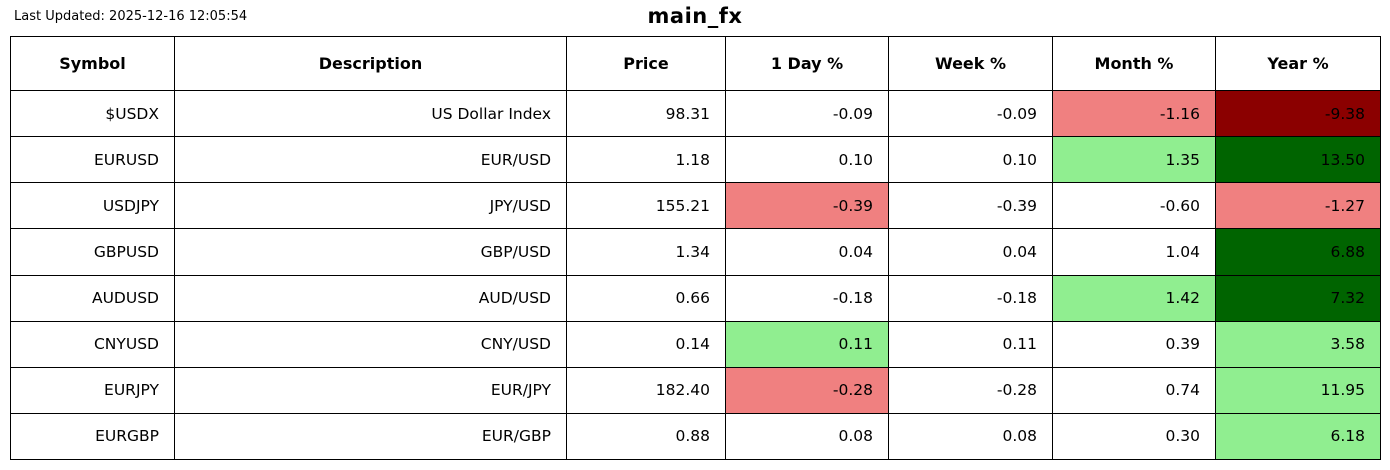 This screenshot has width=1390, height=470. What do you see at coordinates (1298, 344) in the screenshot?
I see `cell-year-pct: 3.58` at bounding box center [1298, 344].